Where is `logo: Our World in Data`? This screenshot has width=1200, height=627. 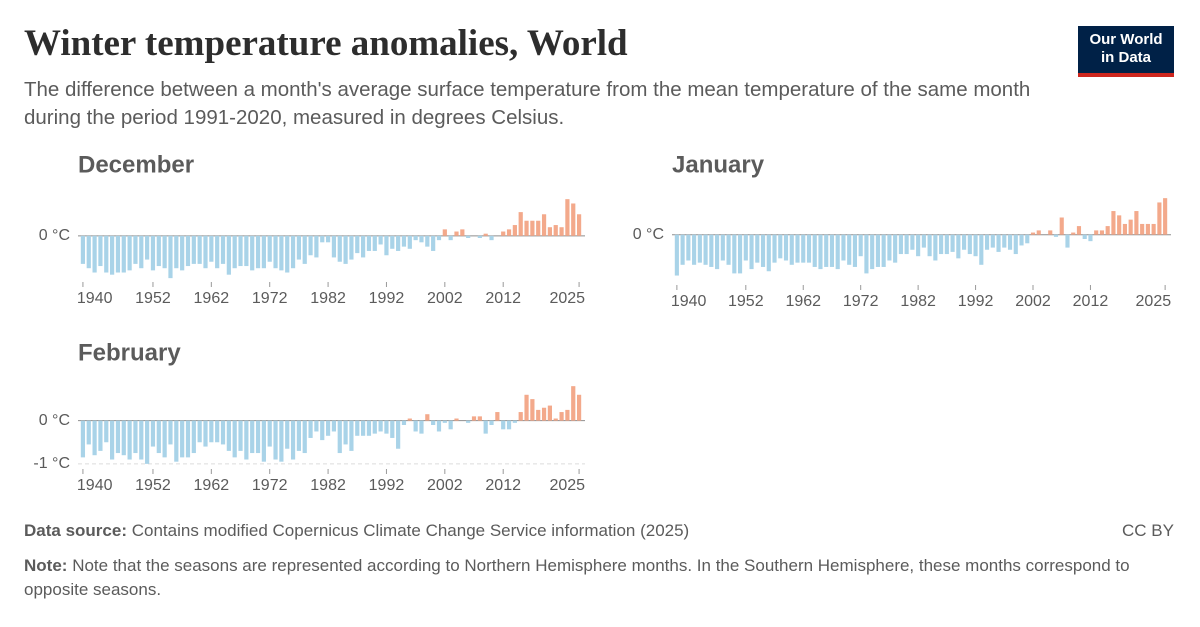 logo: Our World in Data is located at coordinates (1126, 51).